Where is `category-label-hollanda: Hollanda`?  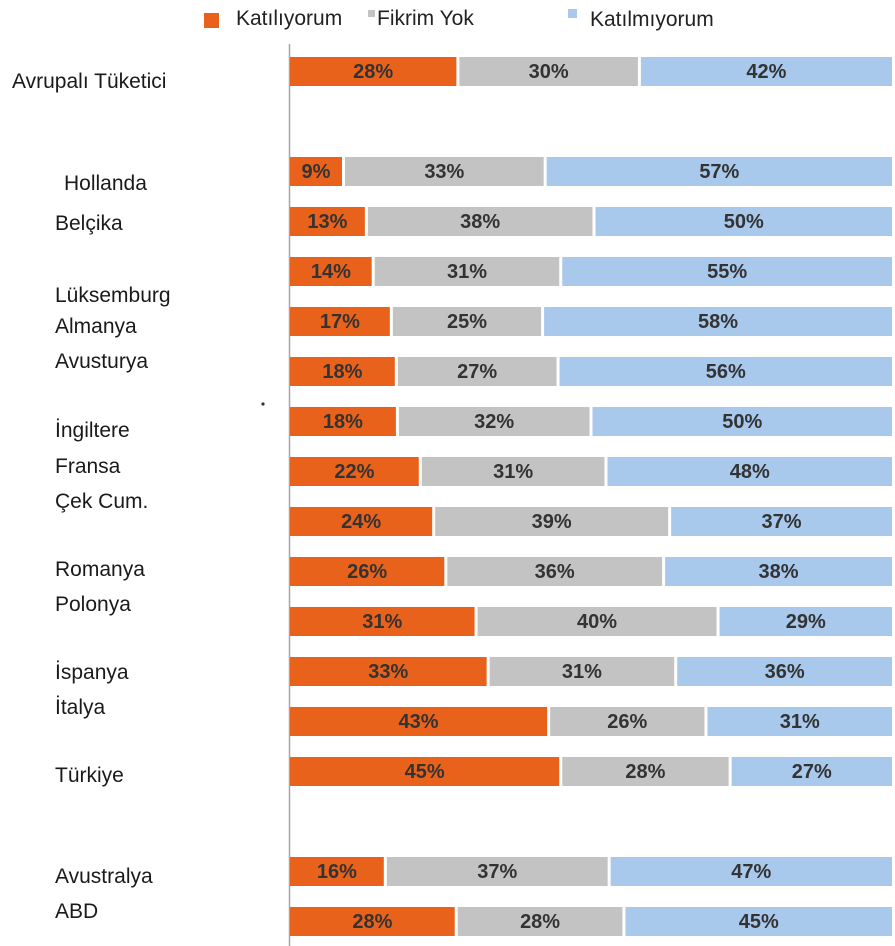
category-label-hollanda: Hollanda is located at coordinates (105, 183).